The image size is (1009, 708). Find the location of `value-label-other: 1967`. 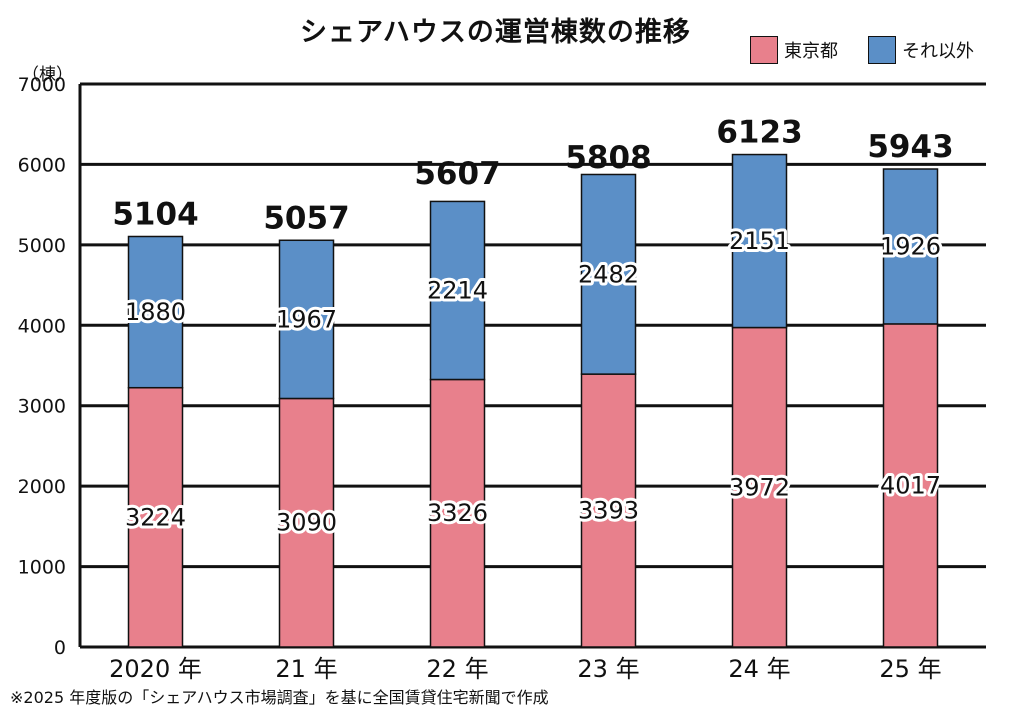

value-label-other: 1967 is located at coordinates (306, 319).